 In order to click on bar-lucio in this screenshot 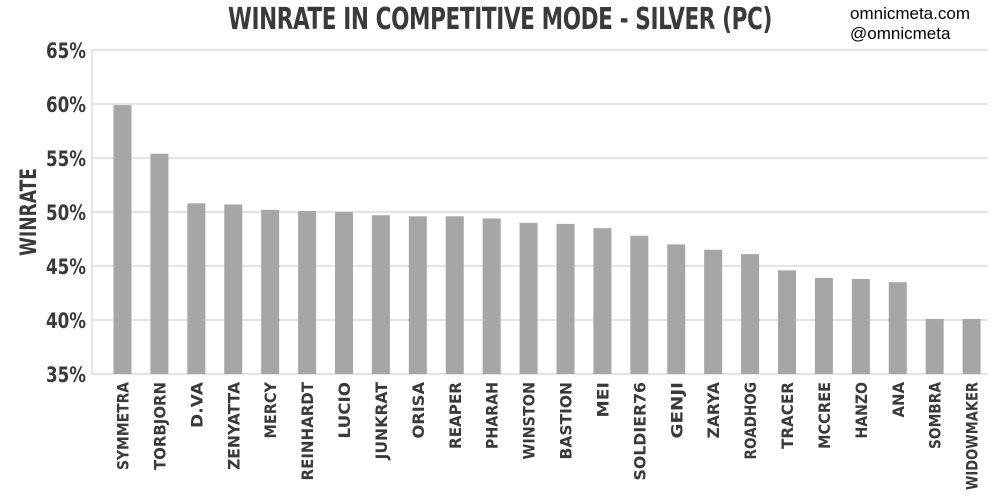, I will do `click(344, 293)`.